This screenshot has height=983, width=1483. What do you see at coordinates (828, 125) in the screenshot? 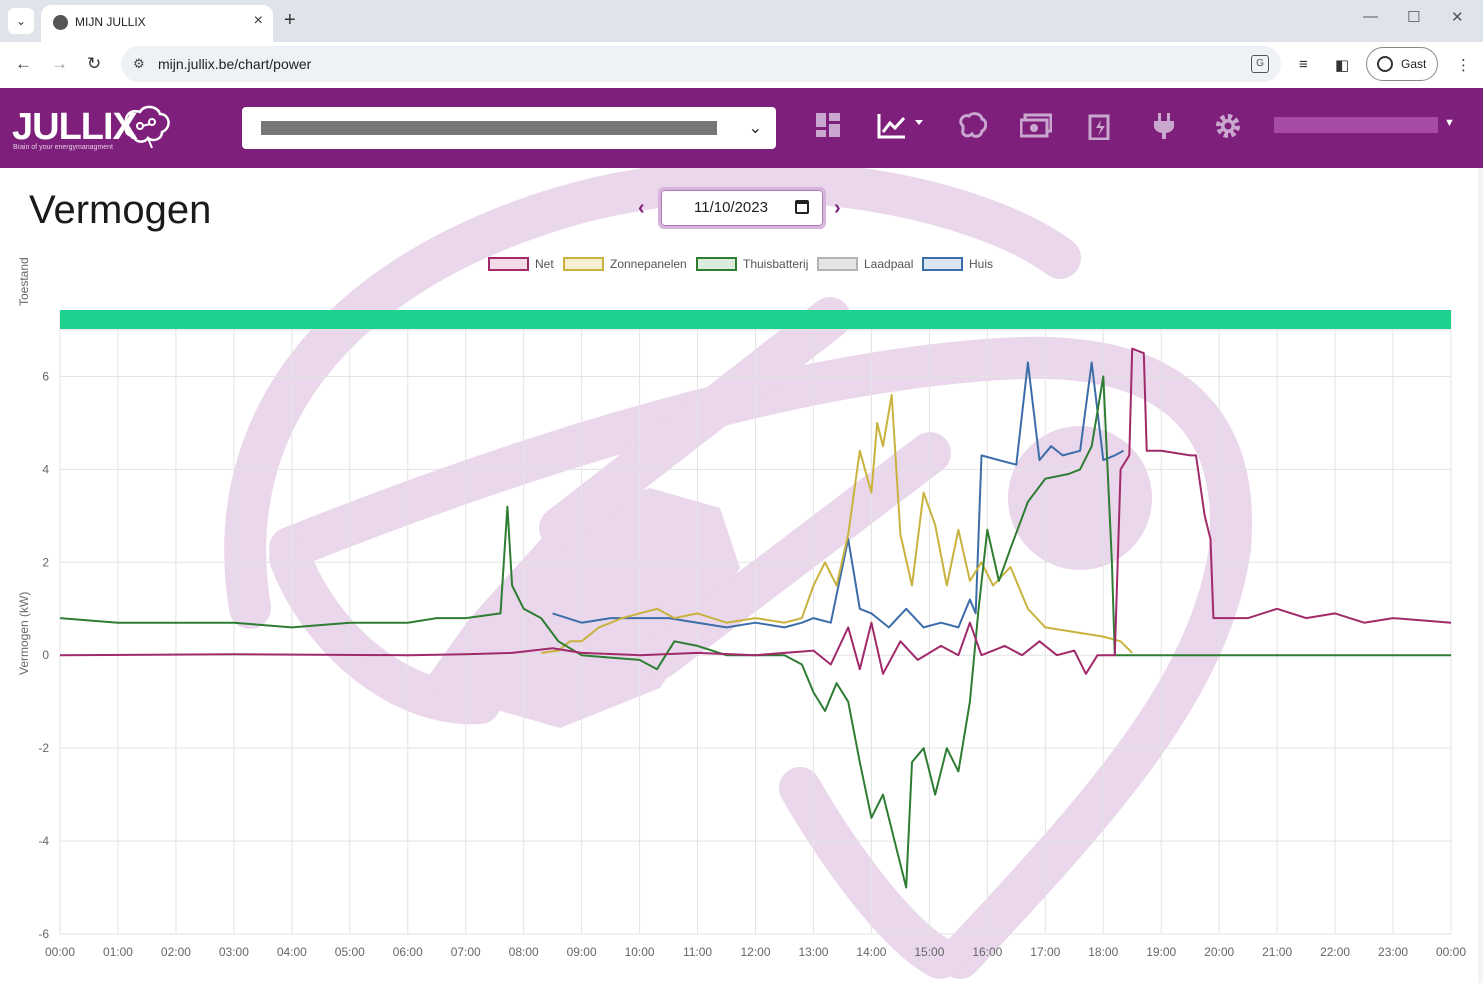
I see `dashboard-icon` at bounding box center [828, 125].